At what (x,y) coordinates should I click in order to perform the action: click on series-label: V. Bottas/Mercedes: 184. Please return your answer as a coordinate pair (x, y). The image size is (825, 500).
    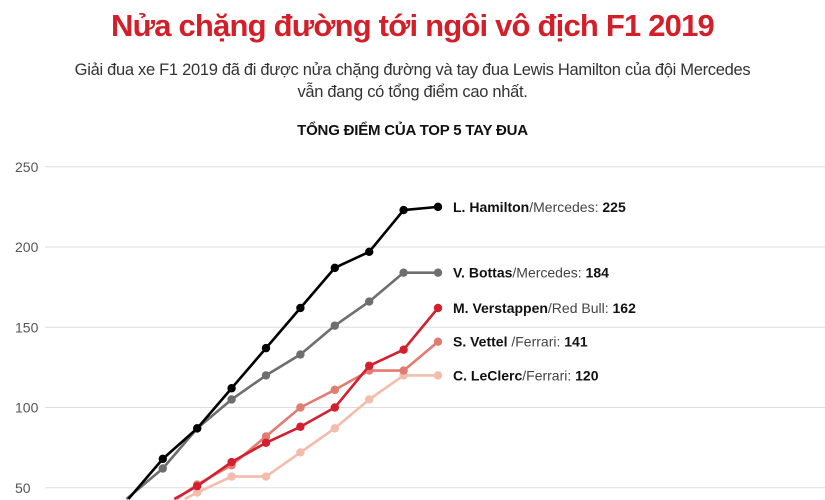
    Looking at the image, I should click on (531, 273).